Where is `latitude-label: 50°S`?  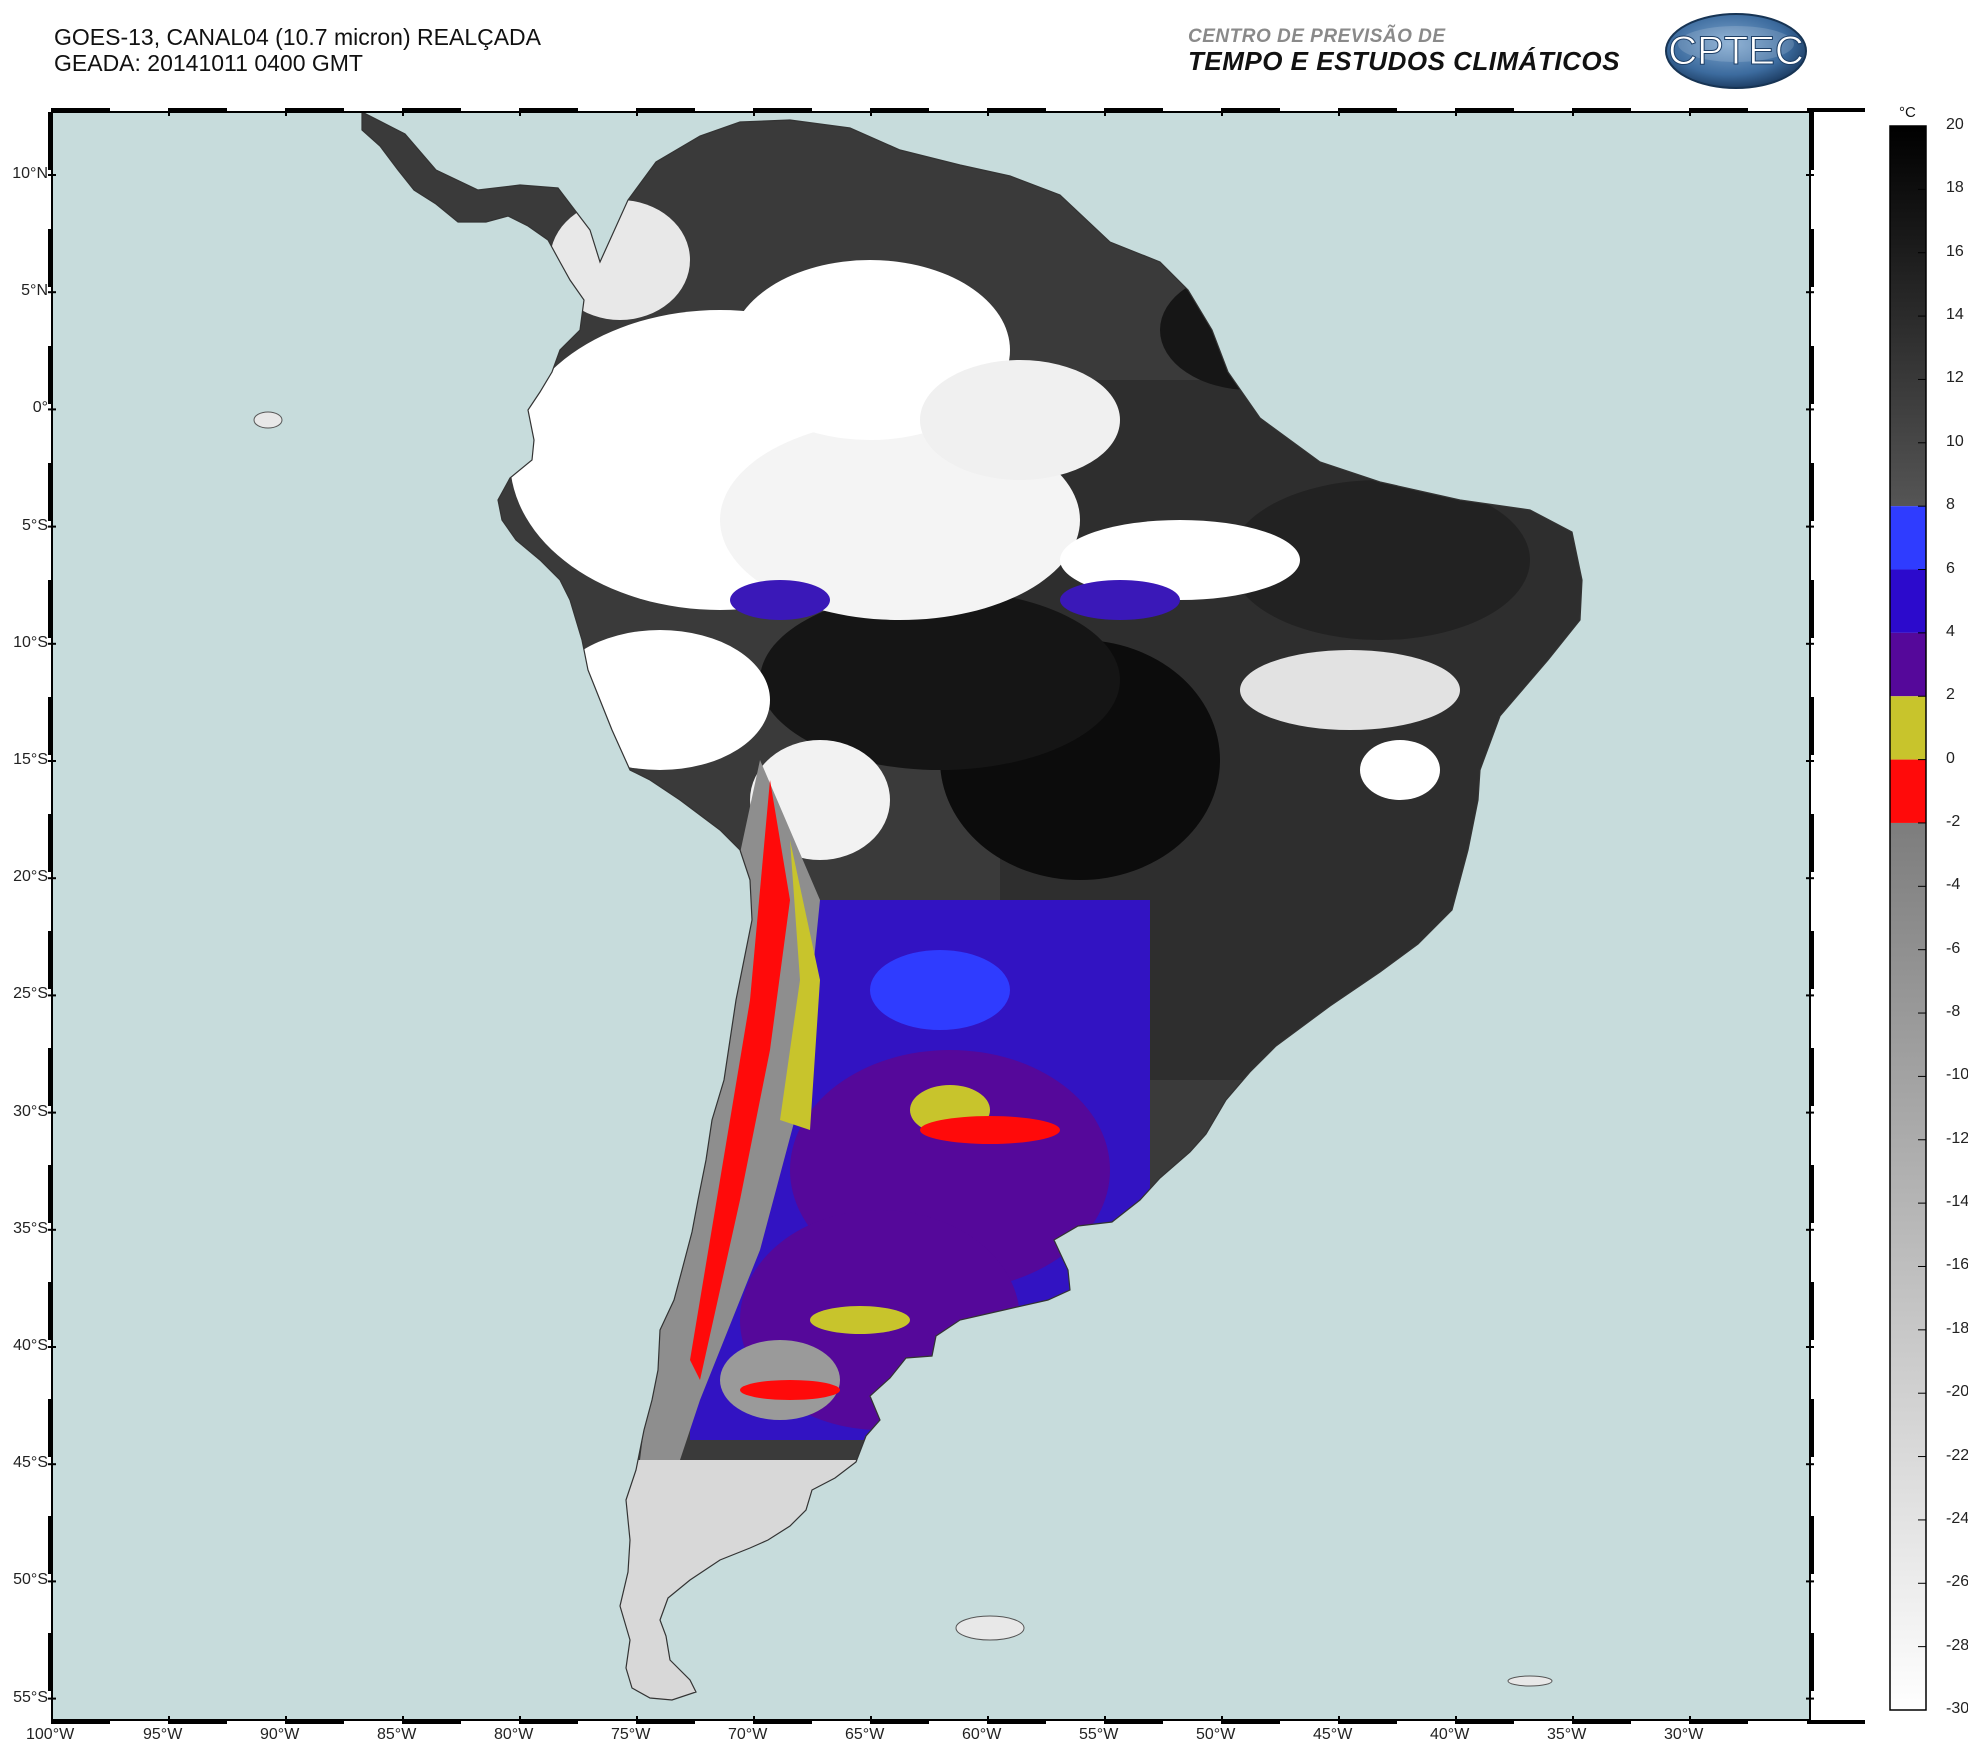
latitude-label: 50°S is located at coordinates (30, 1580).